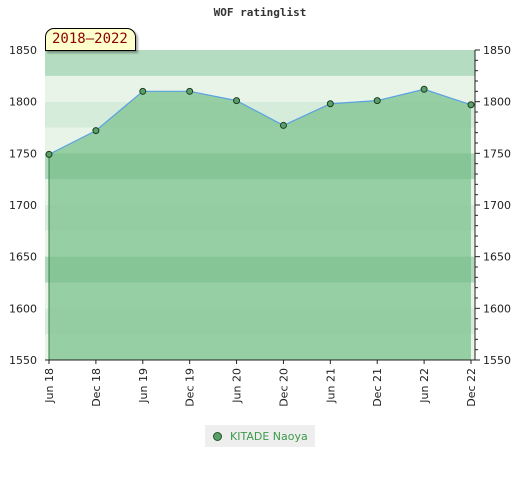 The width and height of the screenshot is (520, 480). I want to click on y-tick-label-right: 1750, so click(497, 153).